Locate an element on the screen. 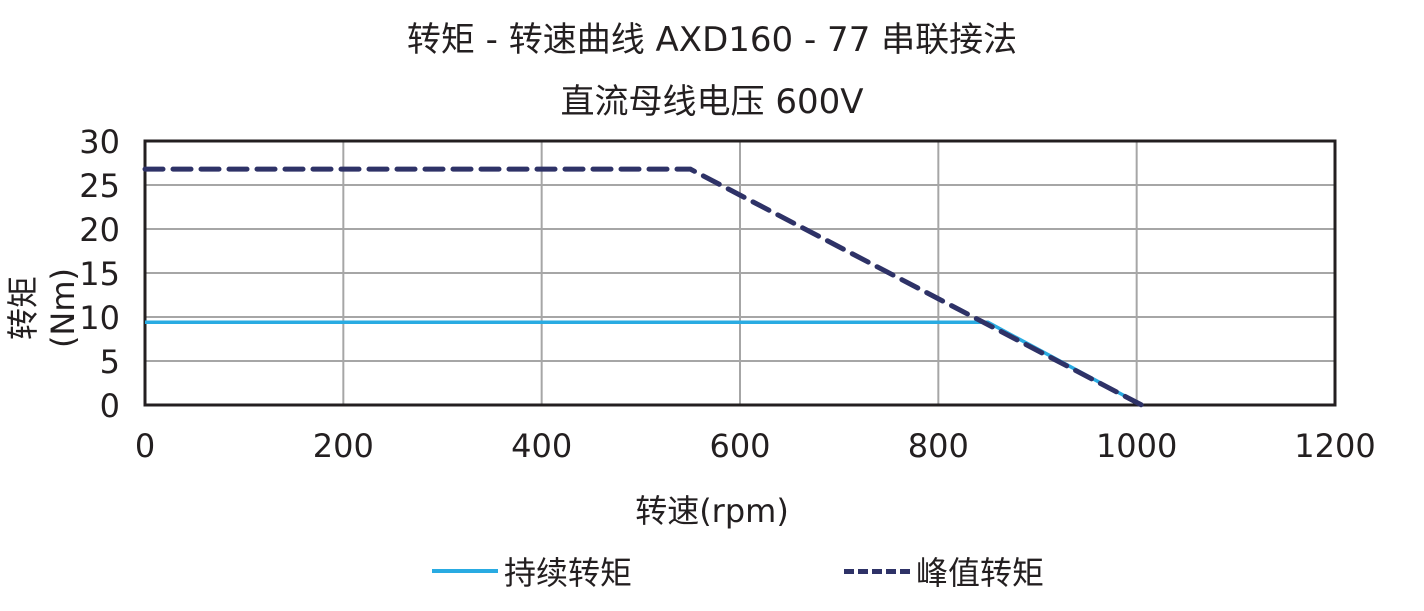  x-tick-label: 0 is located at coordinates (145, 446).